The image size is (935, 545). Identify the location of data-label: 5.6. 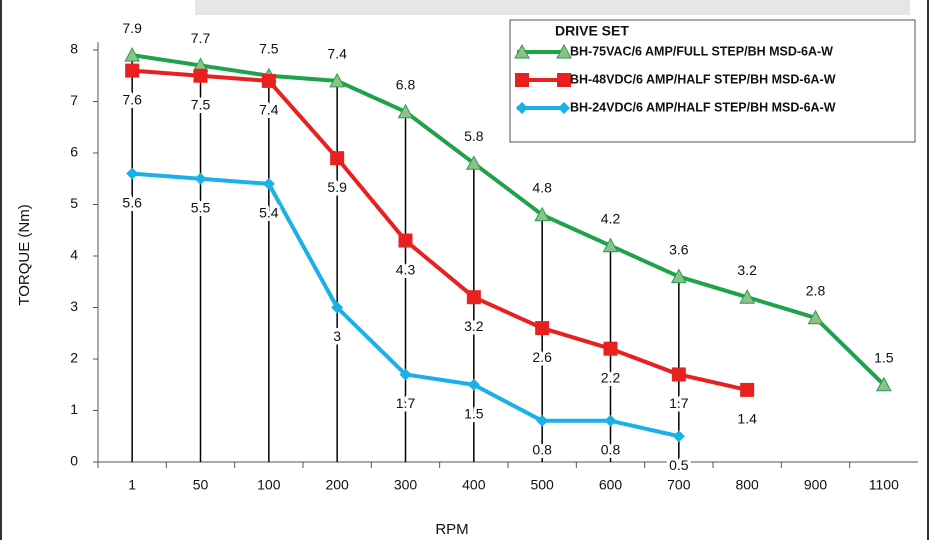
(132, 202).